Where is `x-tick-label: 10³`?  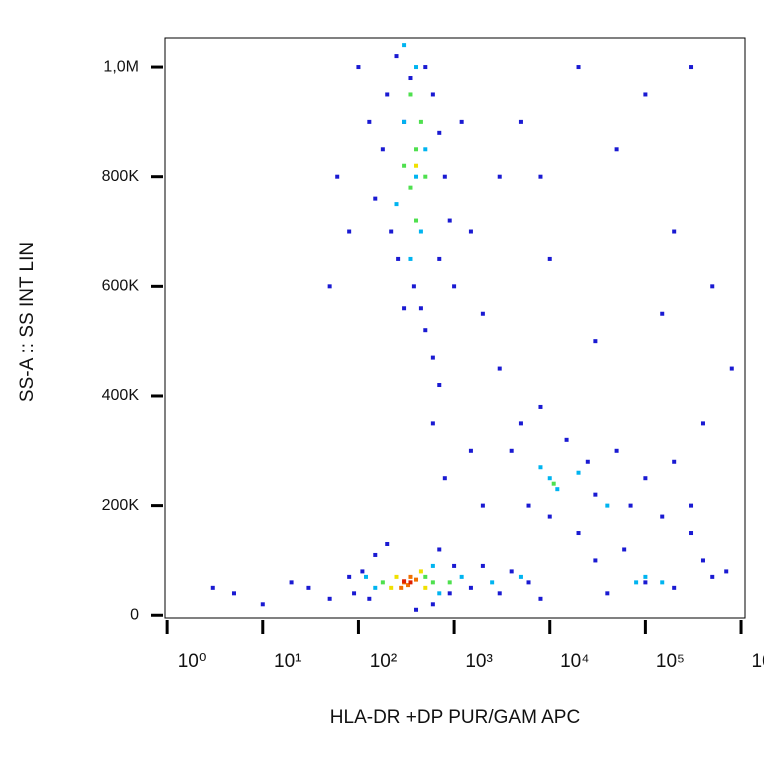
x-tick-label: 10³ is located at coordinates (478, 661).